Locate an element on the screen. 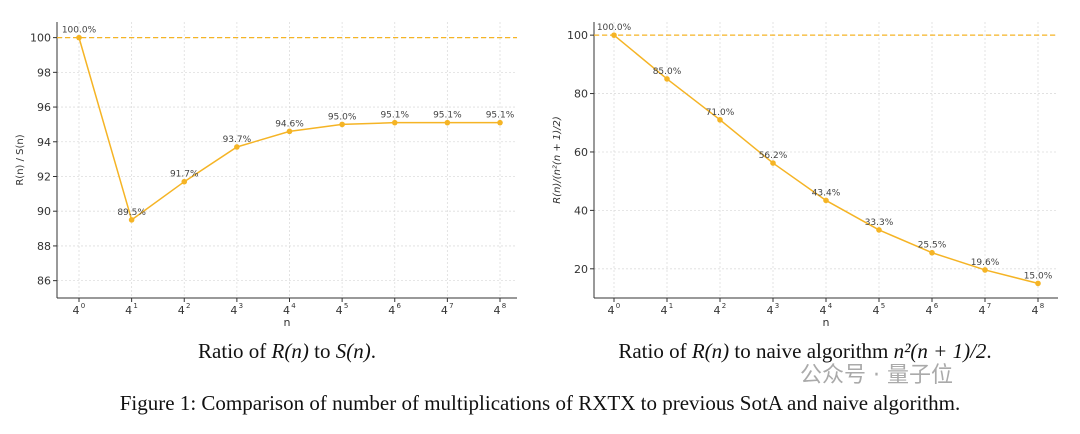  data-label: 93.7% is located at coordinates (237, 140).